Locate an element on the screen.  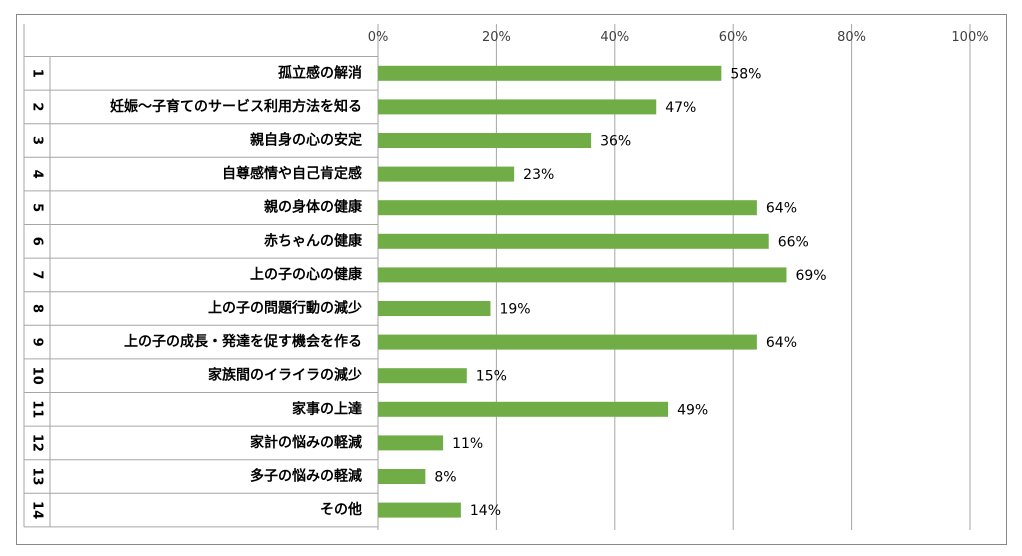
category-label: 親自身の心の安定 is located at coordinates (306, 140).